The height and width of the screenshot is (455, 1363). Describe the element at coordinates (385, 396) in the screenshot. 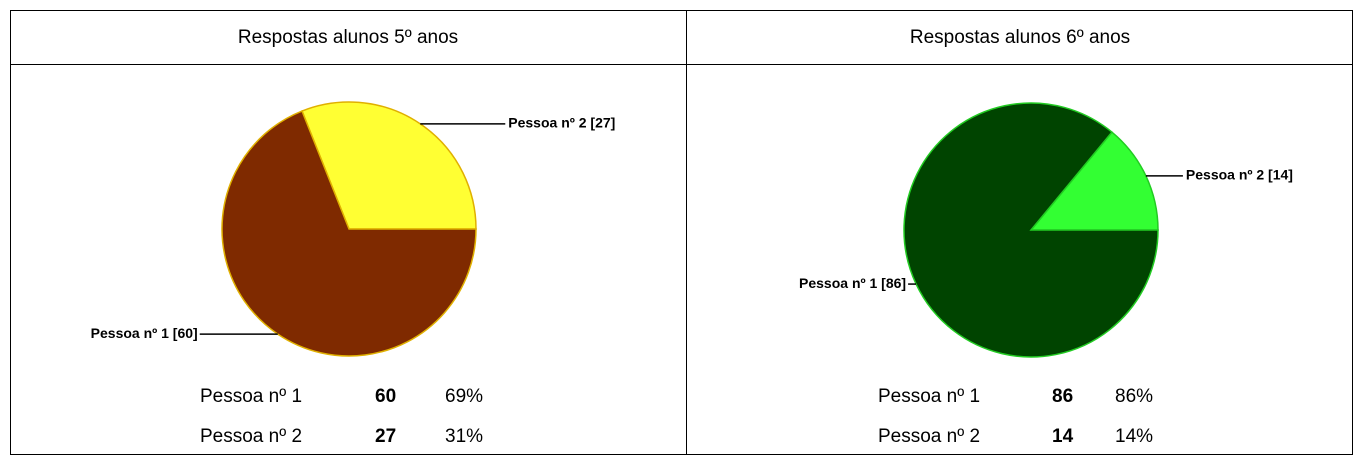

I see `stat-value: 60` at that location.